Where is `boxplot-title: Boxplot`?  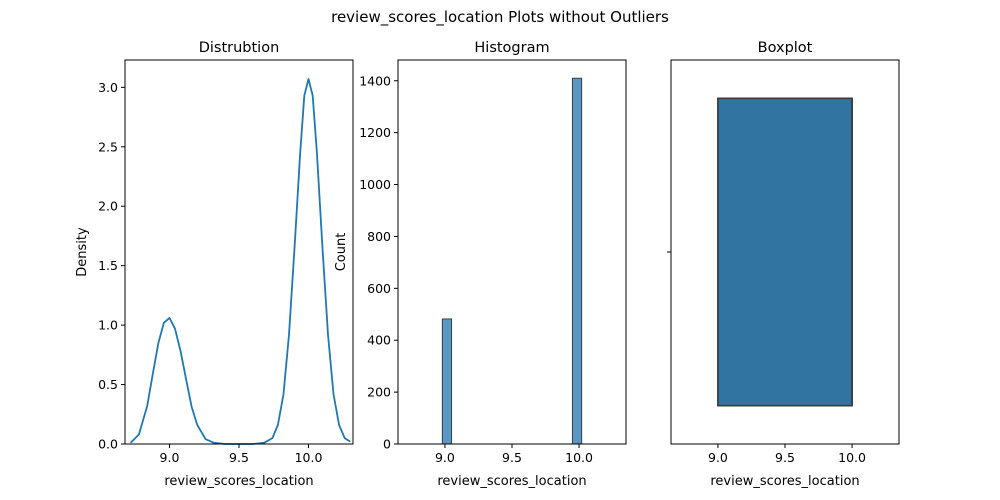
boxplot-title: Boxplot is located at coordinates (785, 48).